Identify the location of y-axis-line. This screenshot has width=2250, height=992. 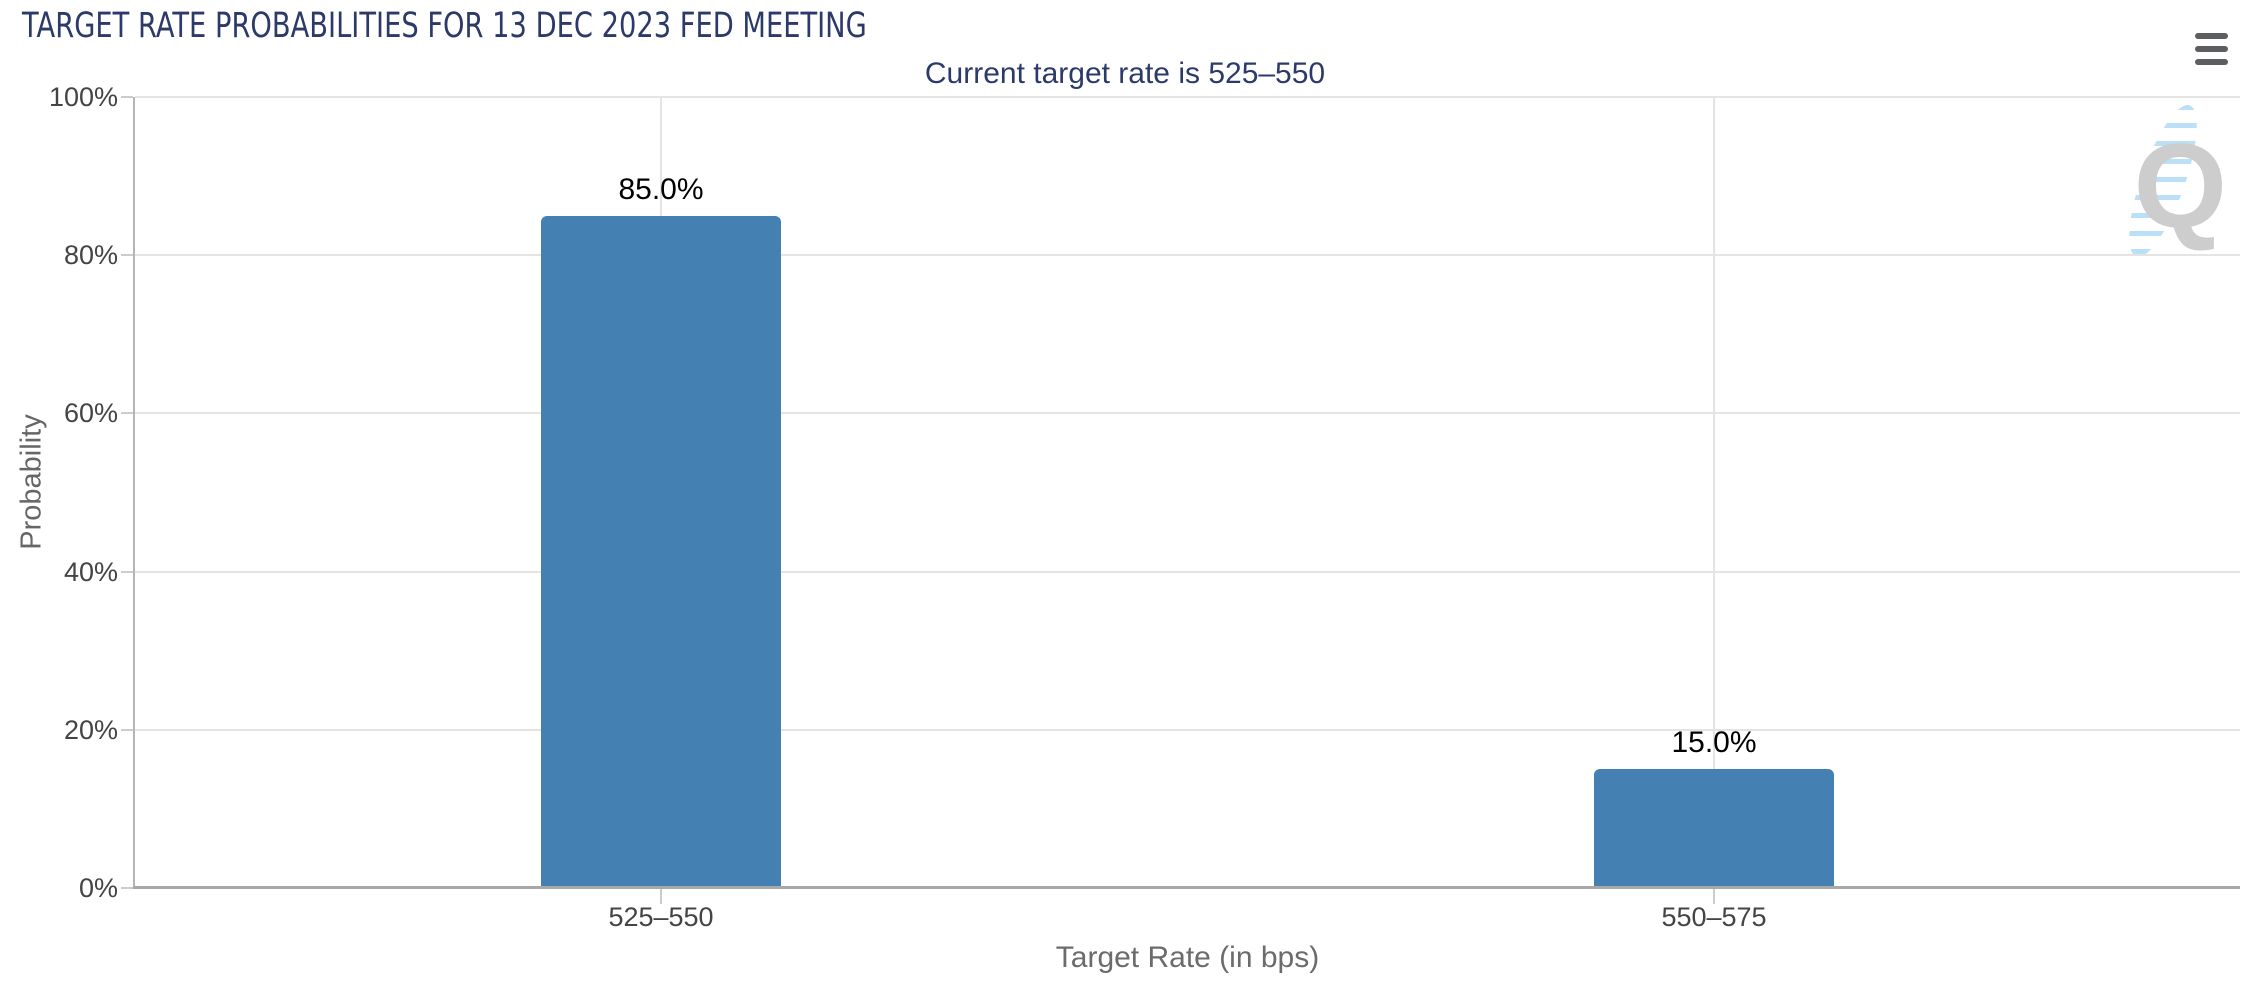
(134, 493).